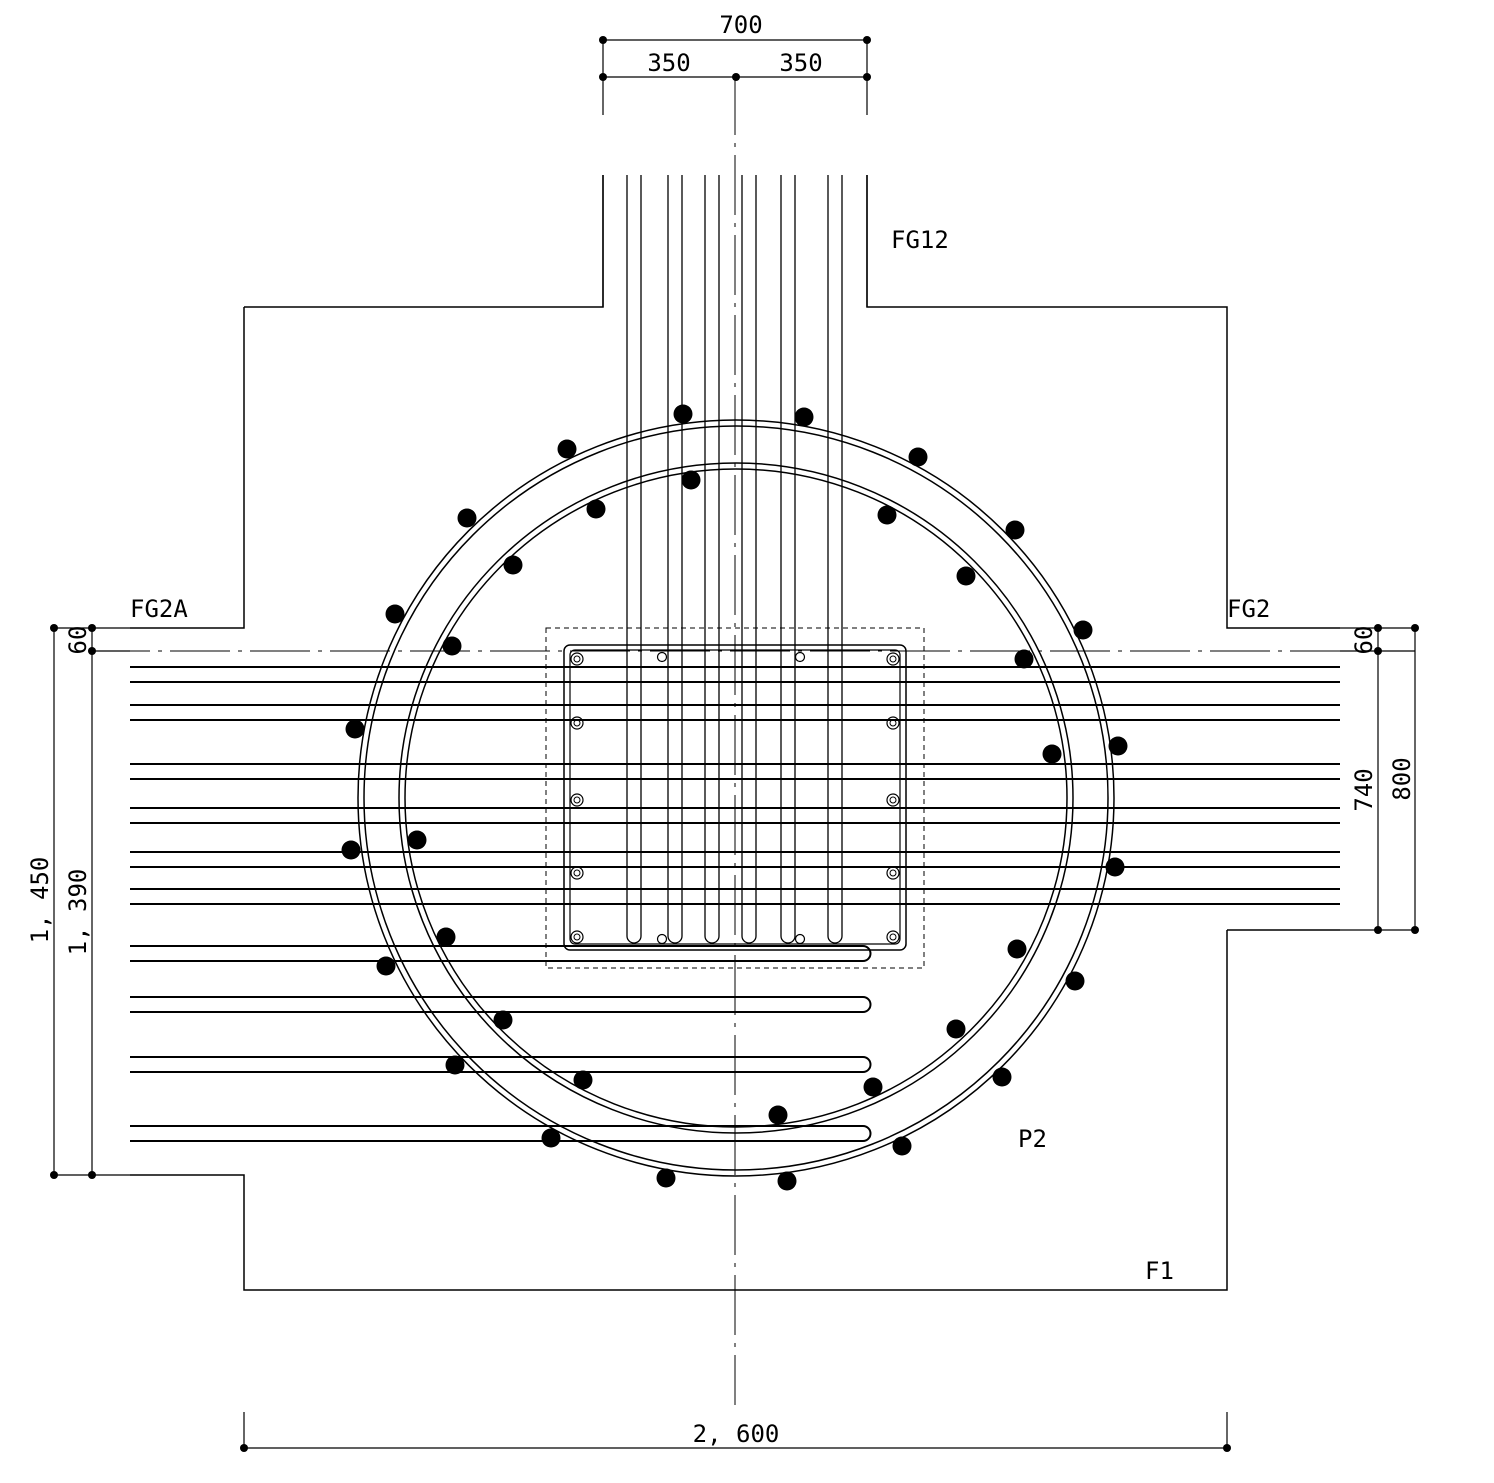 This screenshot has width=1494, height=1483. Describe the element at coordinates (736, 1434) in the screenshot. I see `dim-bottom-total: 2, 600` at that location.